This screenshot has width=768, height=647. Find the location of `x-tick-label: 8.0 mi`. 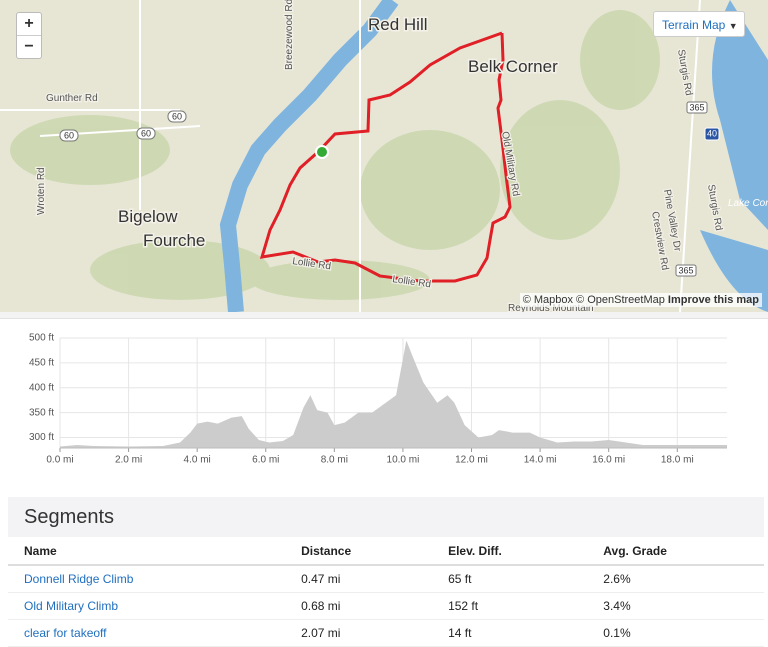

x-tick-label: 8.0 mi is located at coordinates (334, 460).